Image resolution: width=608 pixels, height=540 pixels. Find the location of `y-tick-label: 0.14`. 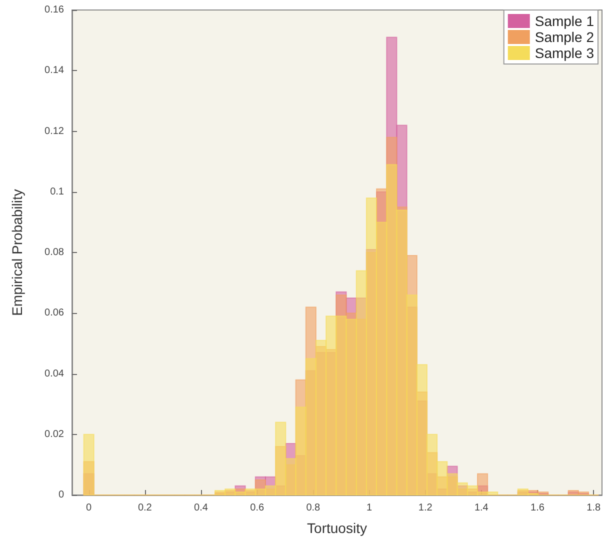

y-tick-label: 0.14 is located at coordinates (54, 70).